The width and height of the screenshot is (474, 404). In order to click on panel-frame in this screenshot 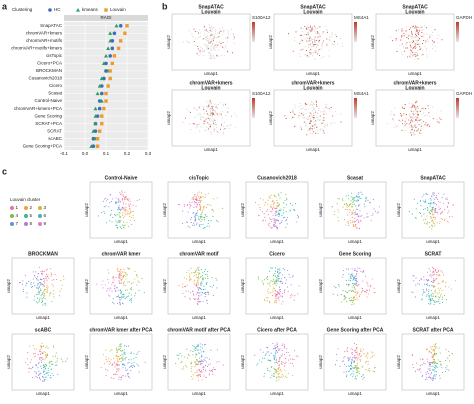, I will do `click(211, 42)`.